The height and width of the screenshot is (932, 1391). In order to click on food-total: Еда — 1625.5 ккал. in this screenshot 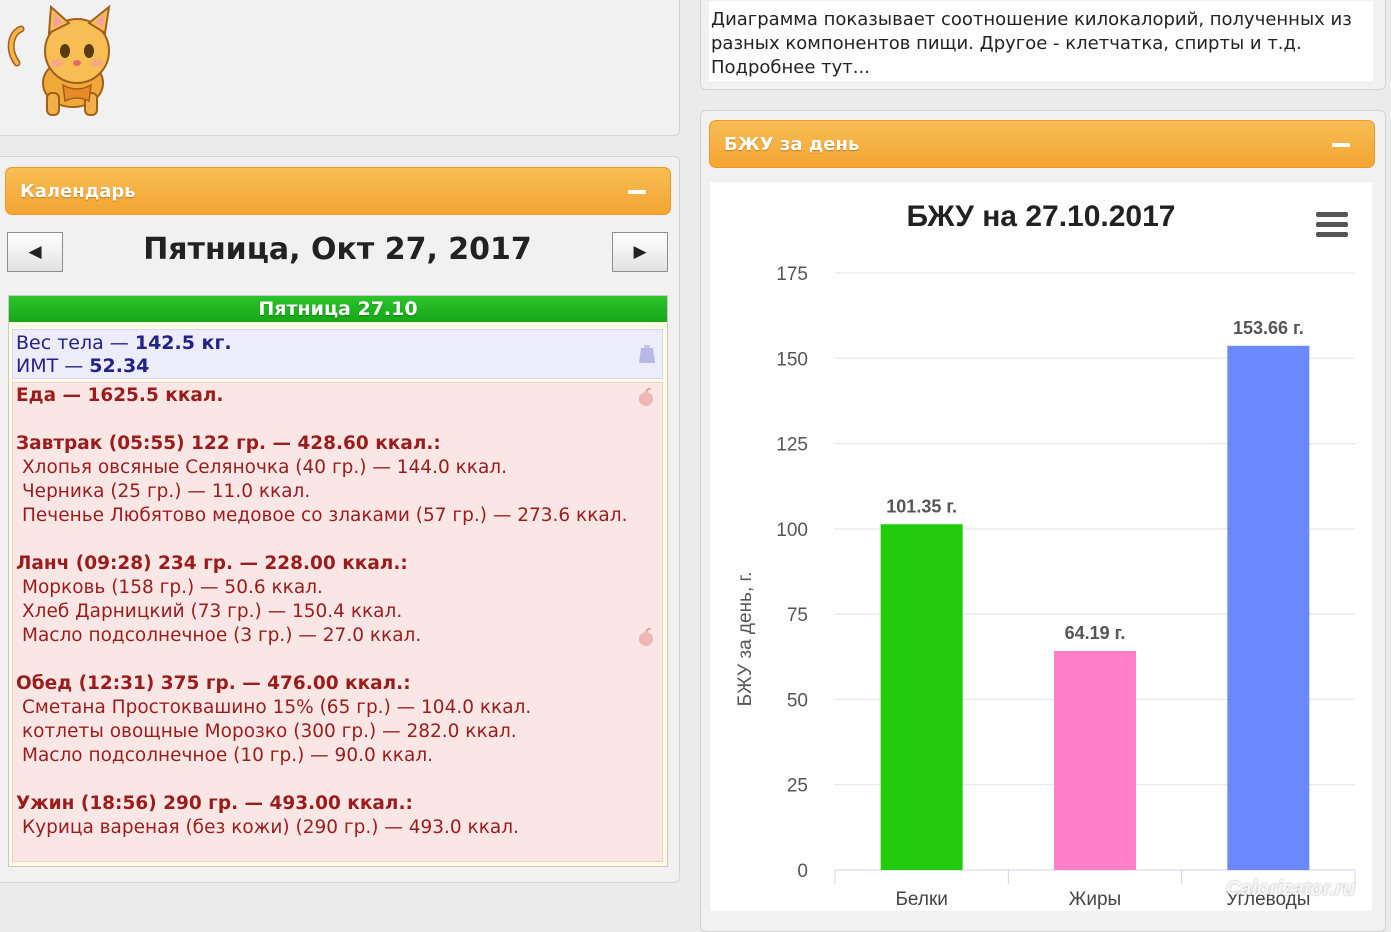, I will do `click(120, 395)`.